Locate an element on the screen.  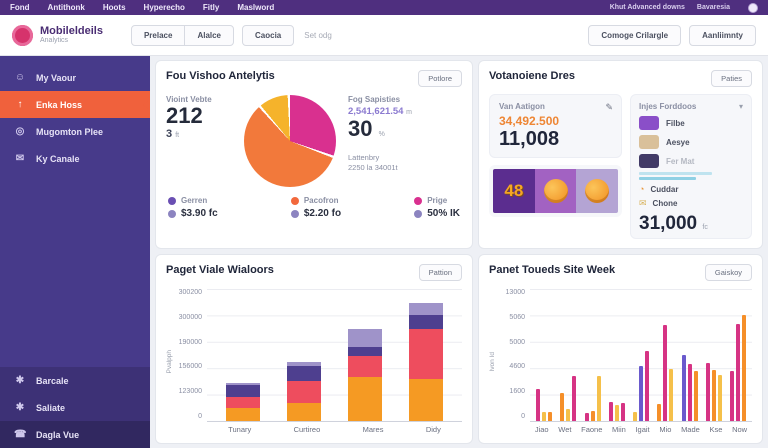
topbar-link: Bavaresia is located at coordinates (713, 7).